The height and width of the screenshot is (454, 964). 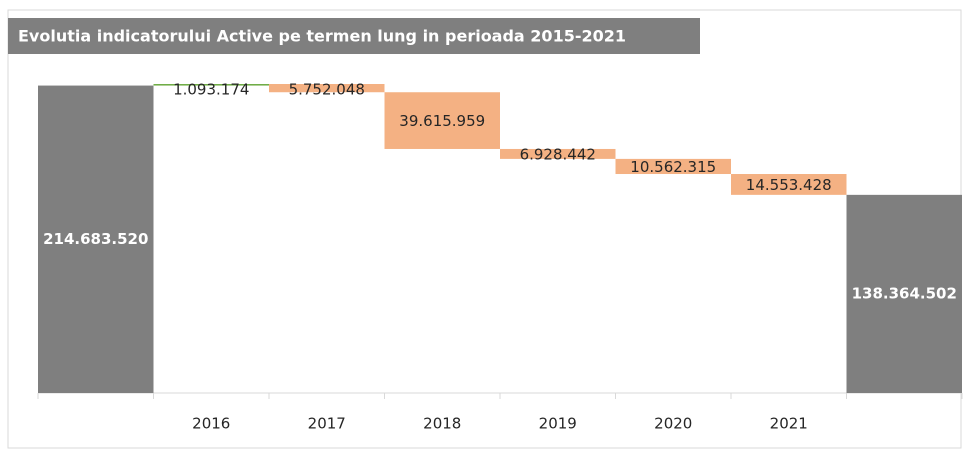 What do you see at coordinates (211, 424) in the screenshot?
I see `x-tick-label: 2016` at bounding box center [211, 424].